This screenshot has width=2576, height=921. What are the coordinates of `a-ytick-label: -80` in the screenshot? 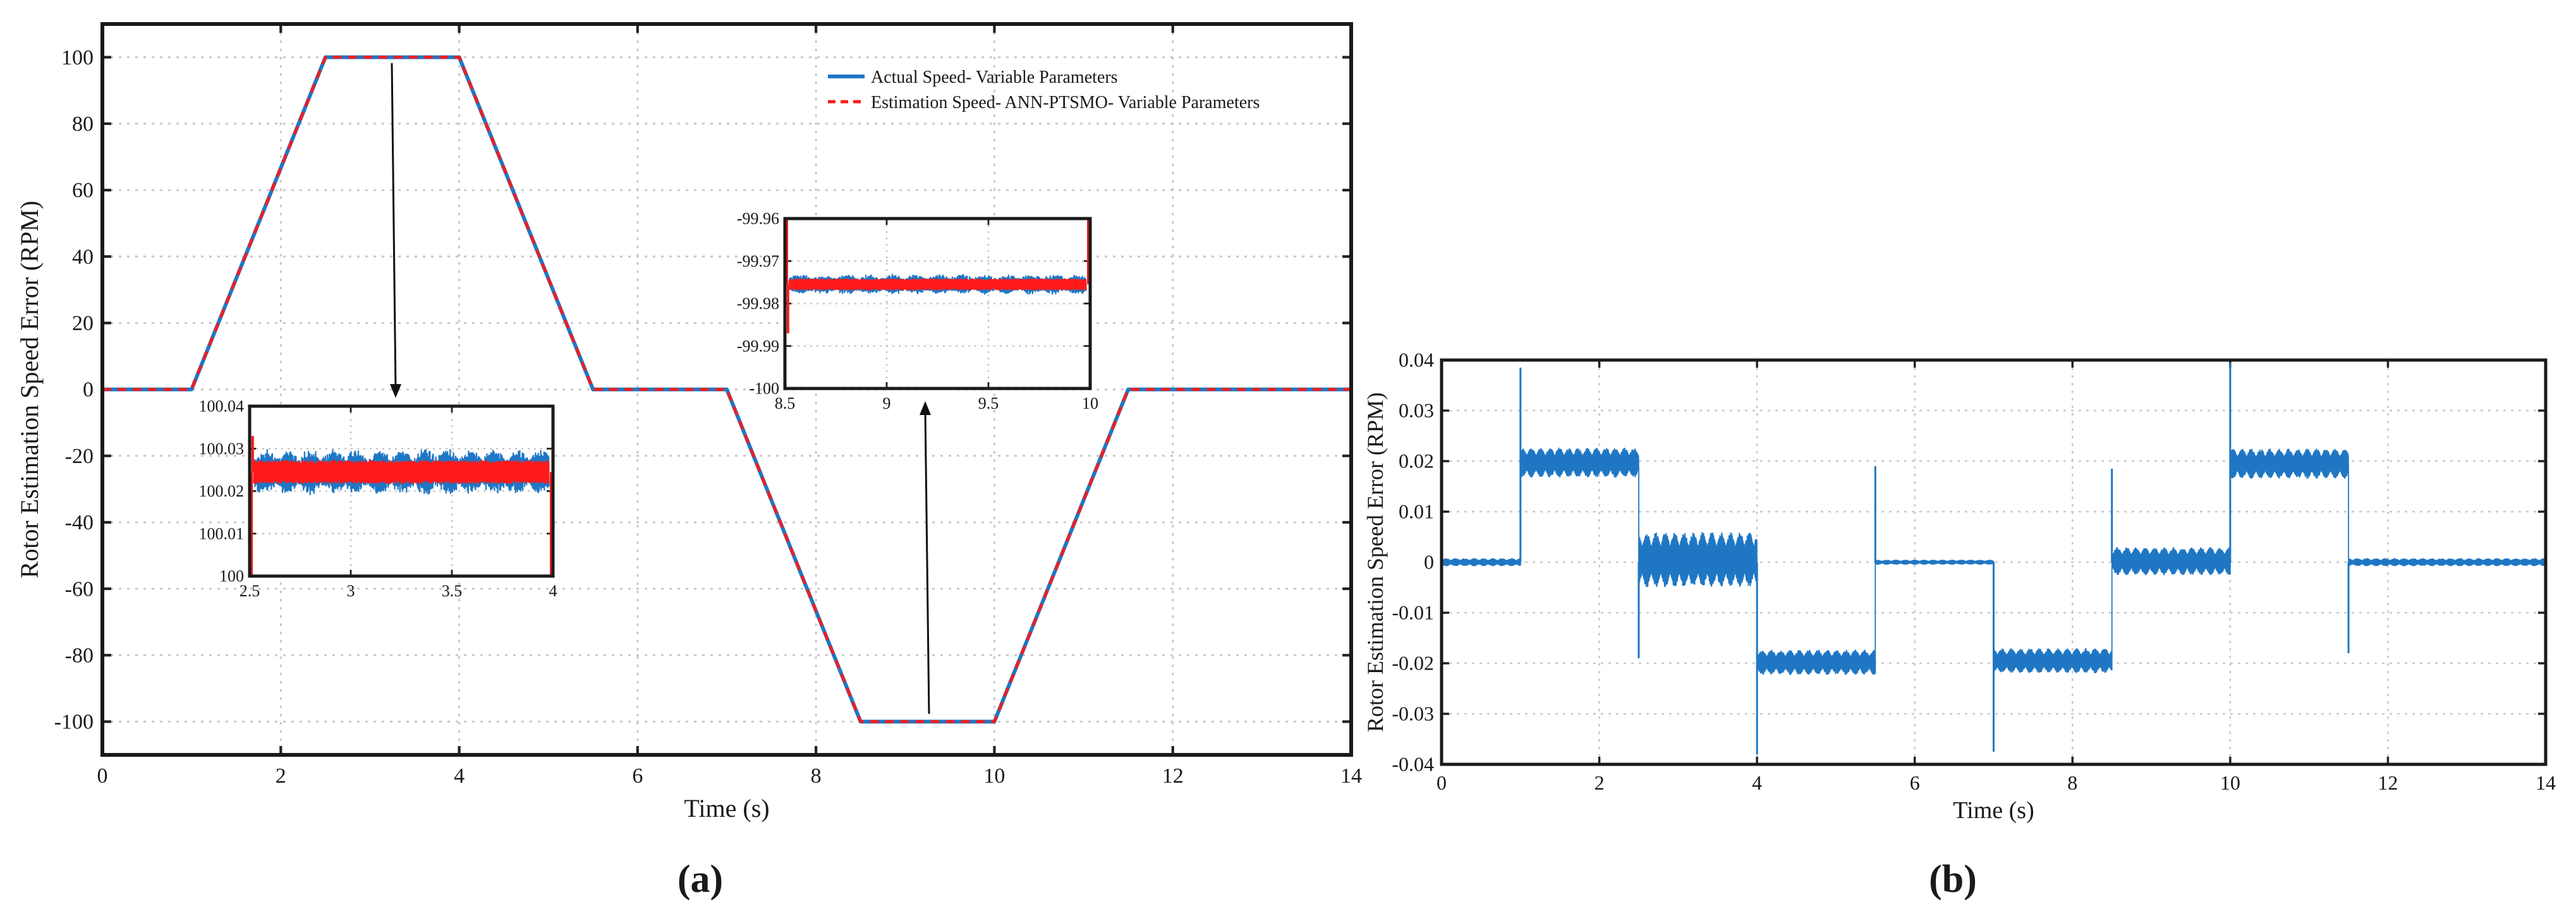 It's located at (79, 655).